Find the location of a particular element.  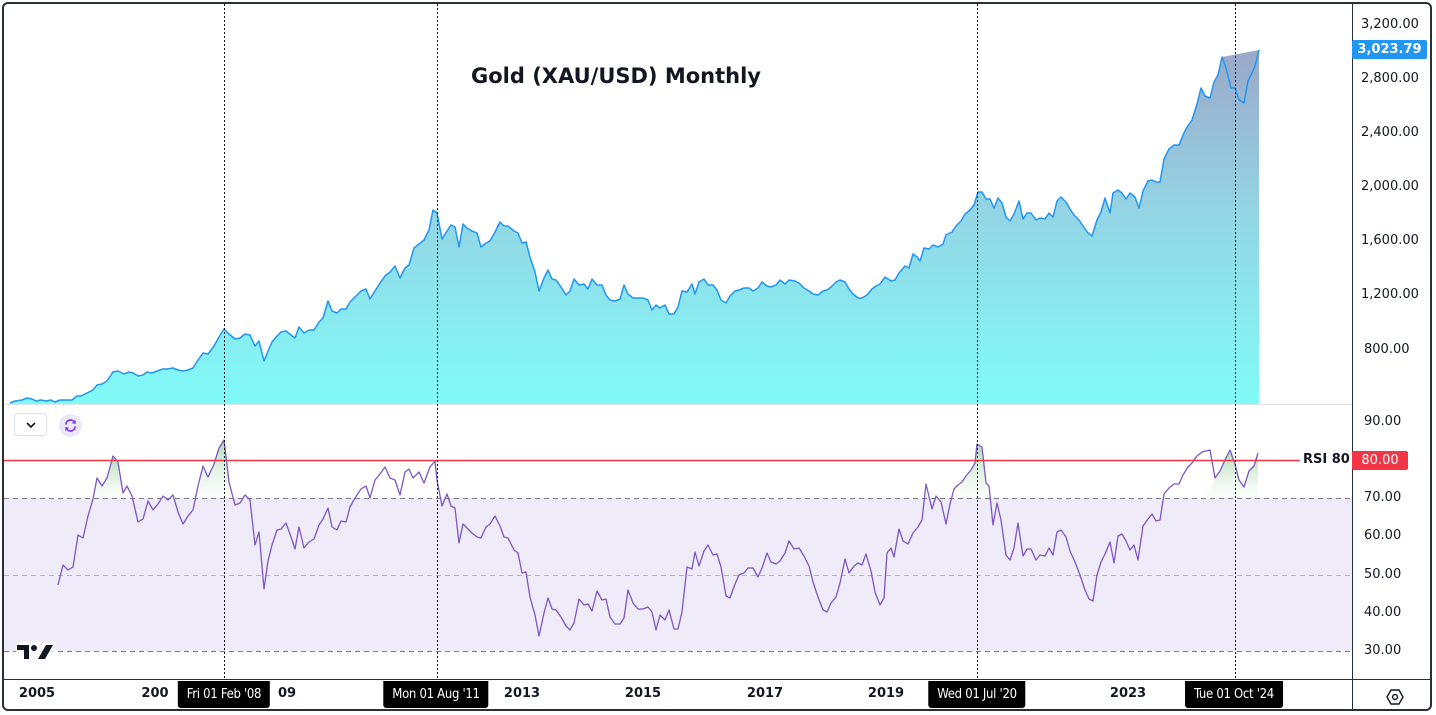

time-tick: 2015 is located at coordinates (643, 693).